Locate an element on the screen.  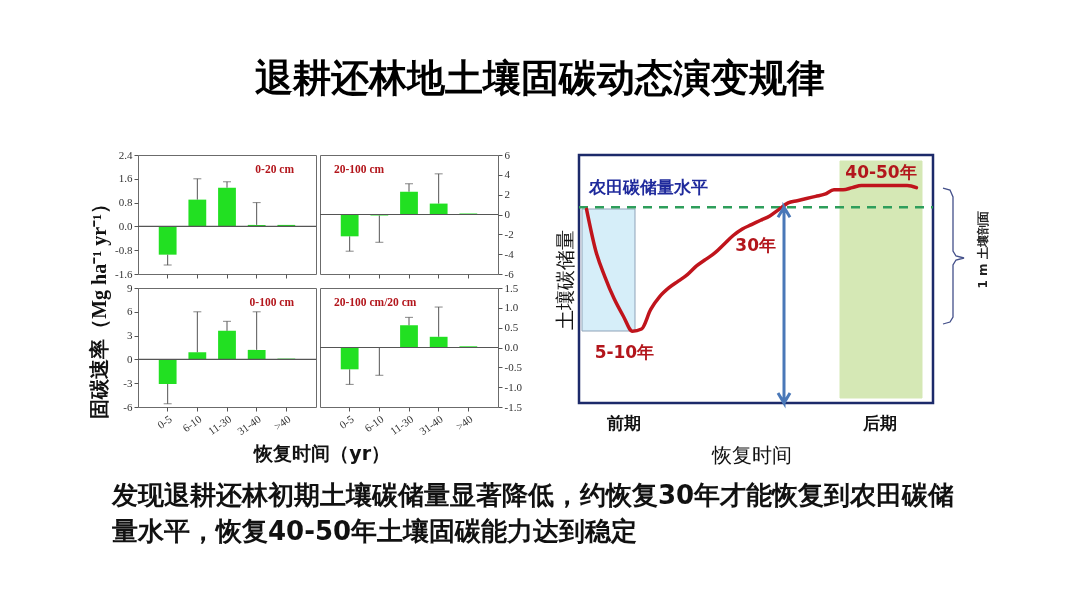
x-axis-title: 恢复时间（yr） is located at coordinates (322, 453).